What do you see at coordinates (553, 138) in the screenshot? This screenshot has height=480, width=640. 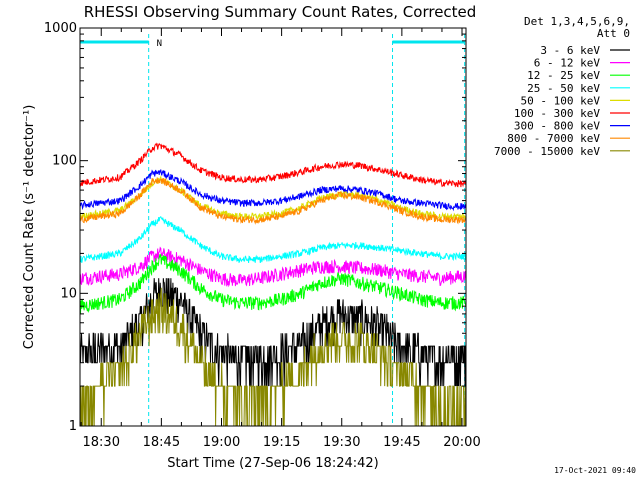 I see `legend-entry-label: 800 - 7000 keV` at bounding box center [553, 138].